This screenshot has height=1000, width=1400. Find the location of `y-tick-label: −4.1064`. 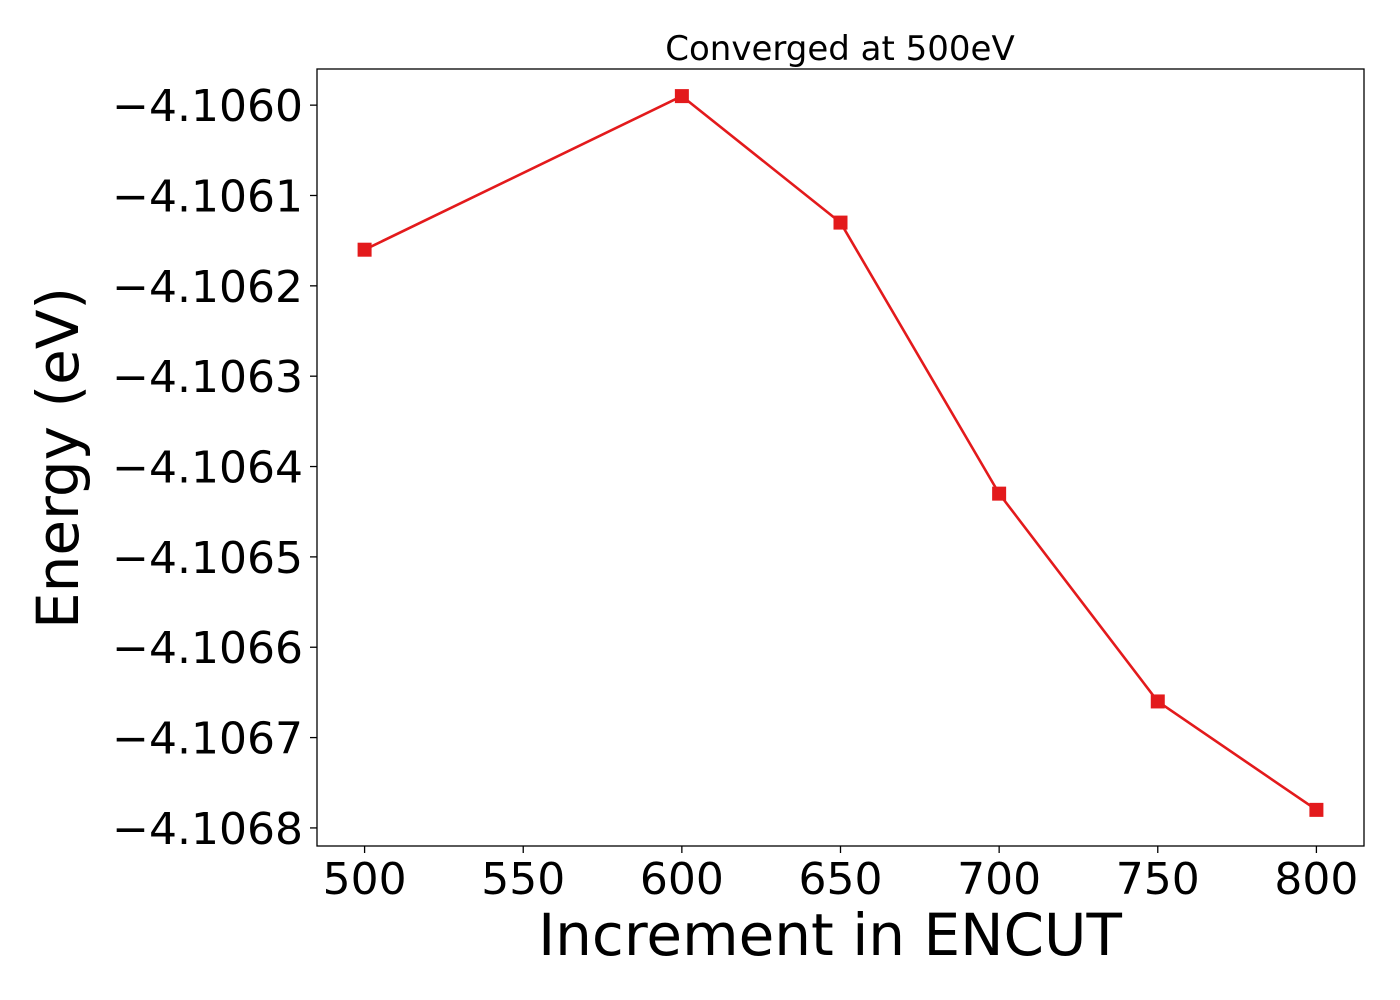

y-tick-label: −4.1064 is located at coordinates (207, 468).